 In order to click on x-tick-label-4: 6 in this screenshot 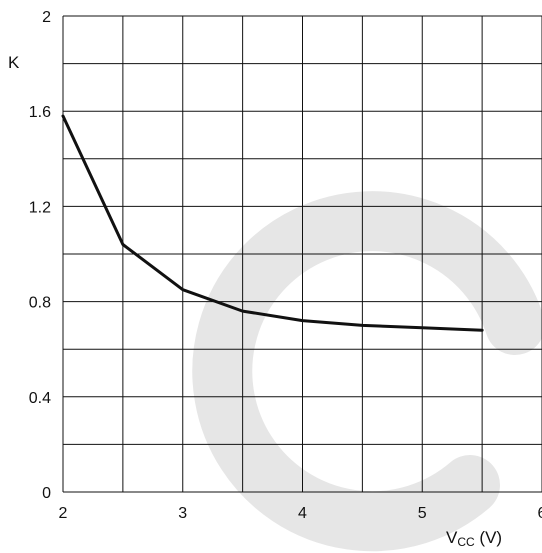, I will do `click(540, 513)`.